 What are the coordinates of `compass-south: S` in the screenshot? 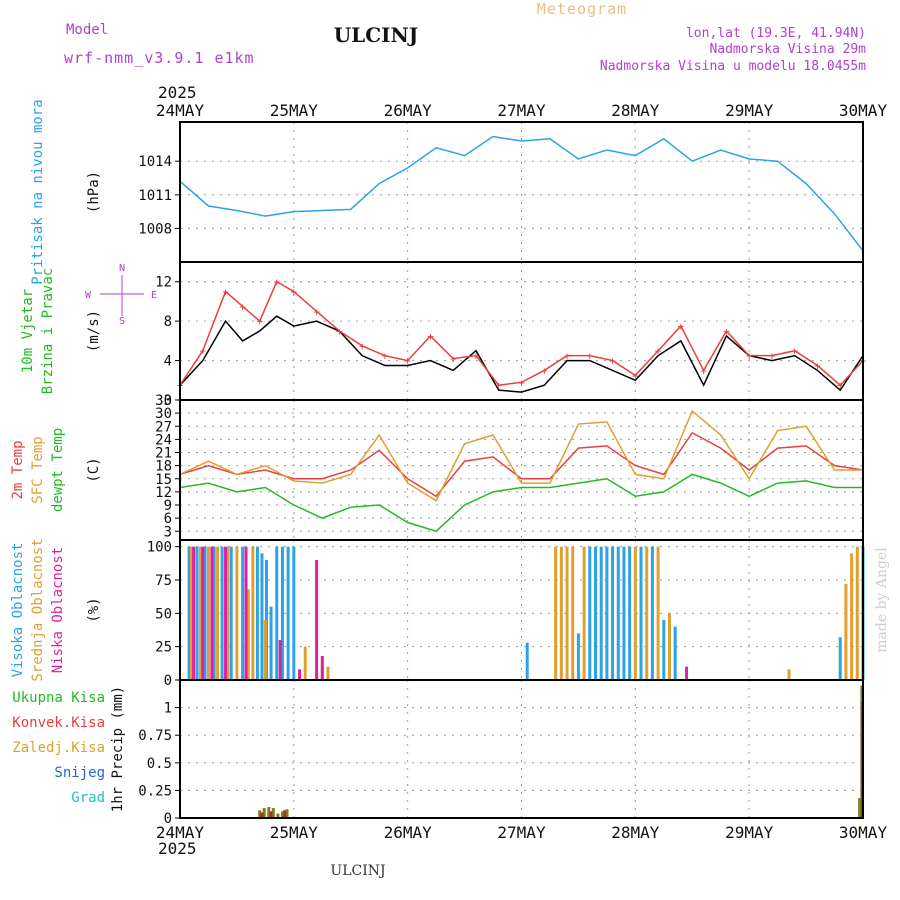 It's located at (122, 321).